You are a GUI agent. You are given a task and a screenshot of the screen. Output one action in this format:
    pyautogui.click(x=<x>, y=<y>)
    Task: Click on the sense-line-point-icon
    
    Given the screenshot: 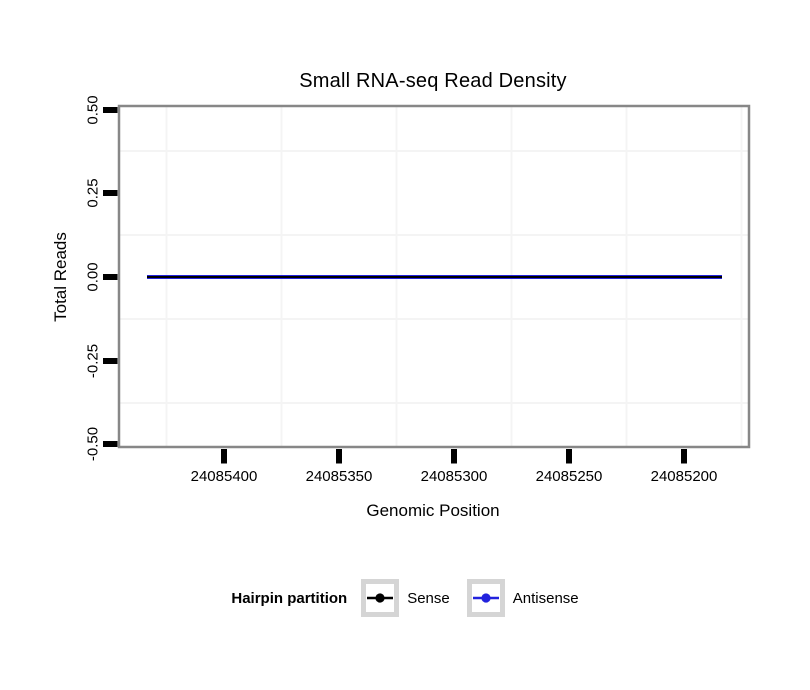 What is the action you would take?
    pyautogui.click(x=380, y=598)
    